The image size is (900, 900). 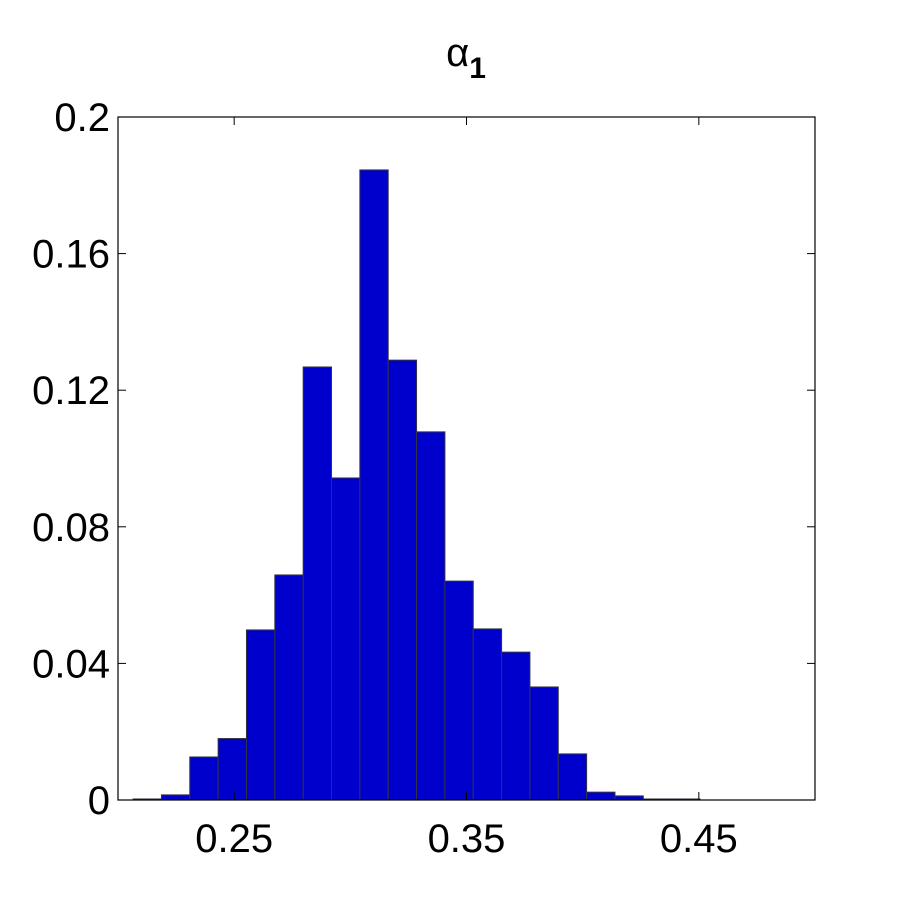 What do you see at coordinates (99, 801) in the screenshot?
I see `y-tick-label: 0` at bounding box center [99, 801].